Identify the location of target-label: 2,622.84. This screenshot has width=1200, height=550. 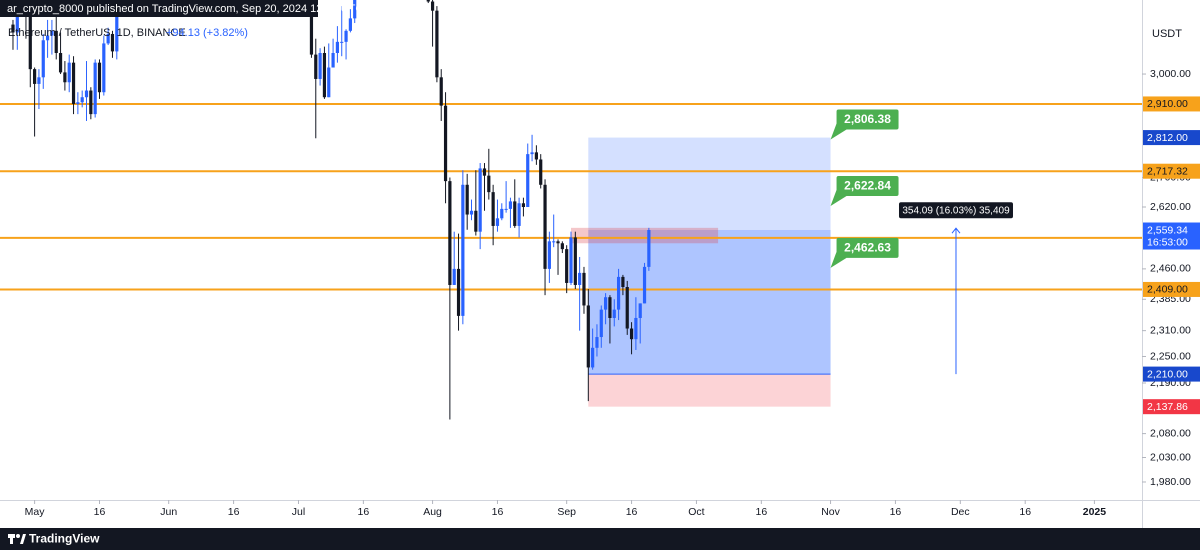
(867, 186).